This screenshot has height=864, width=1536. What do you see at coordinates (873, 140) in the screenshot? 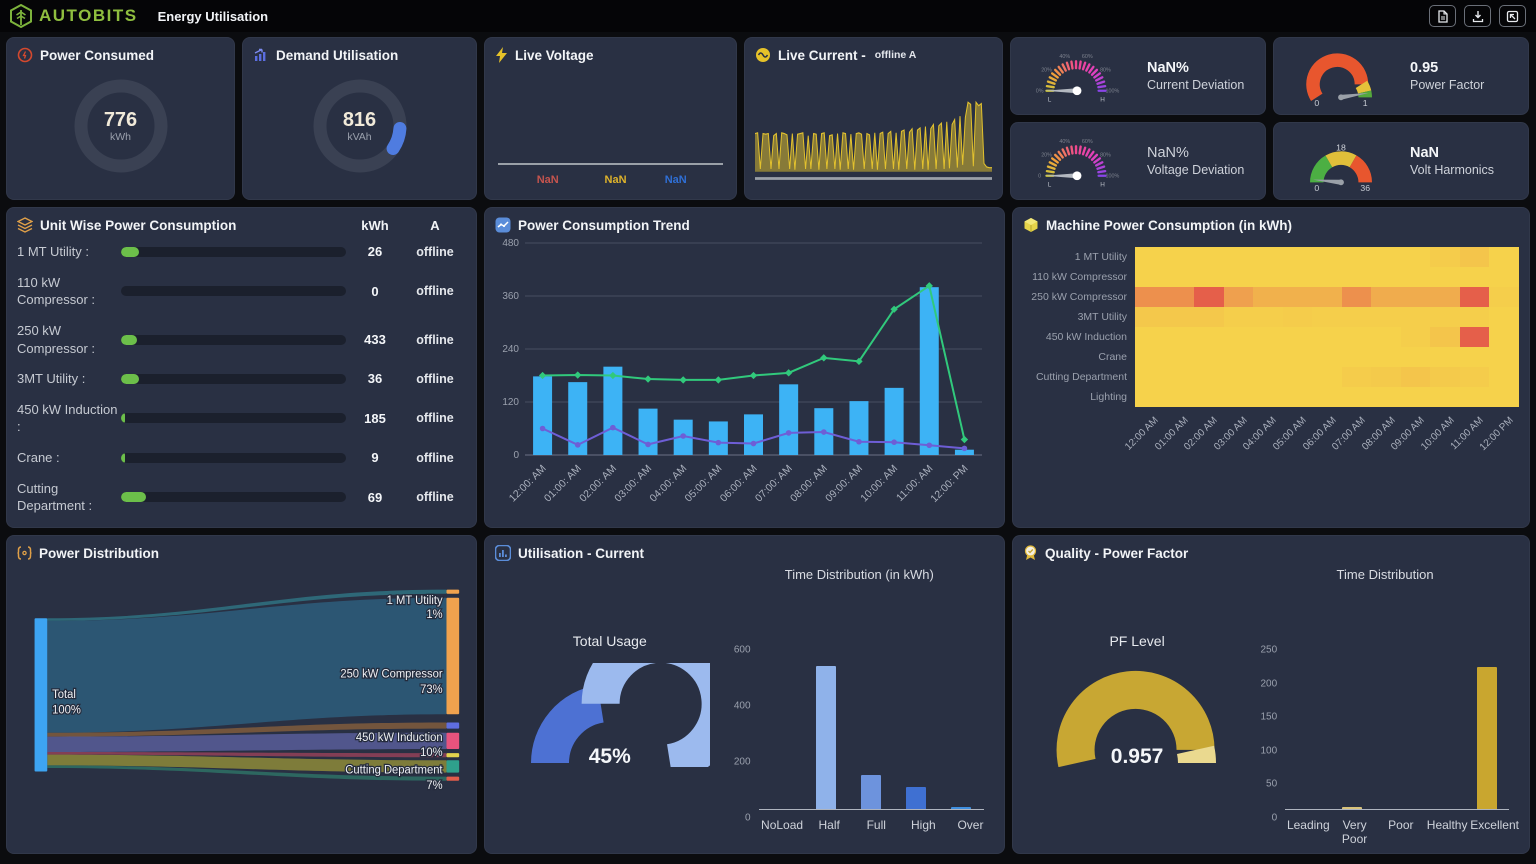
I see `live-current-chart` at bounding box center [873, 140].